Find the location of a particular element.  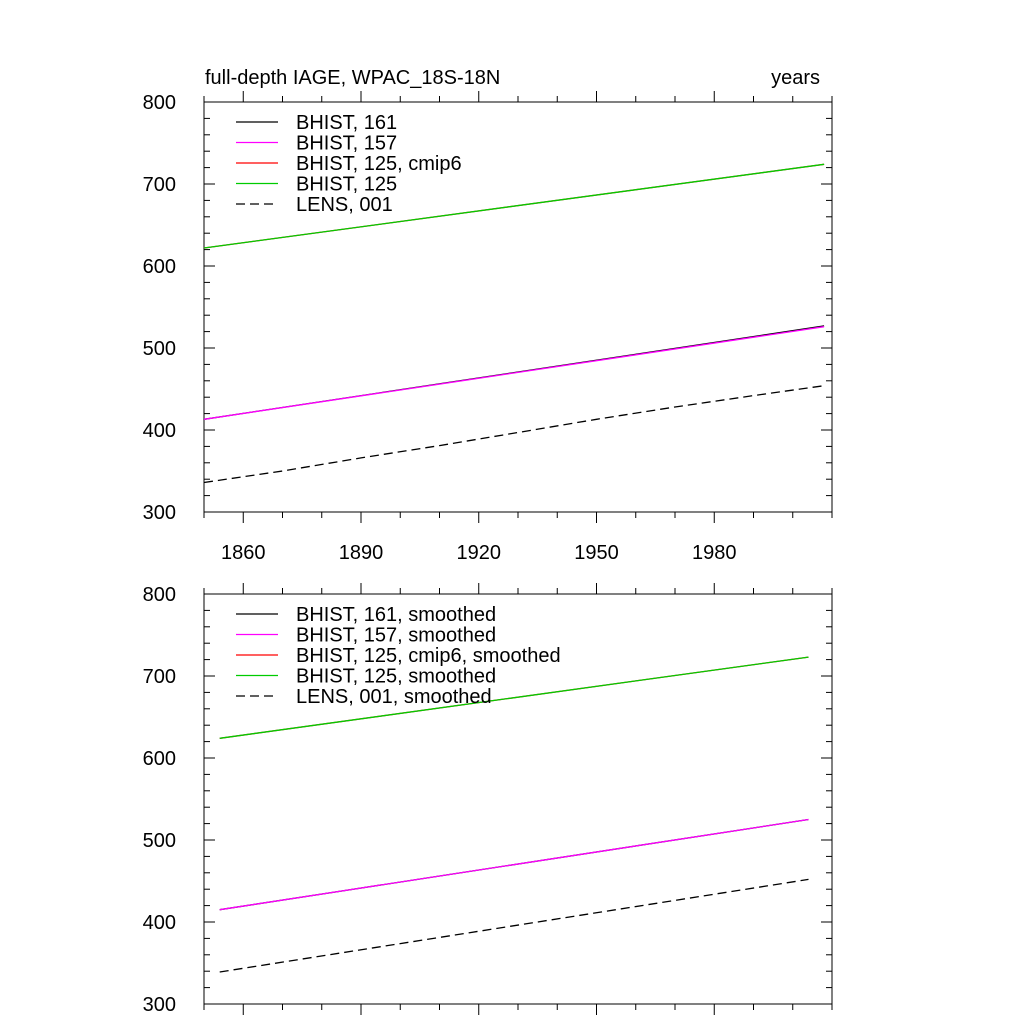

legend-label: BHIST, 125, cmip6 is located at coordinates (379, 164).